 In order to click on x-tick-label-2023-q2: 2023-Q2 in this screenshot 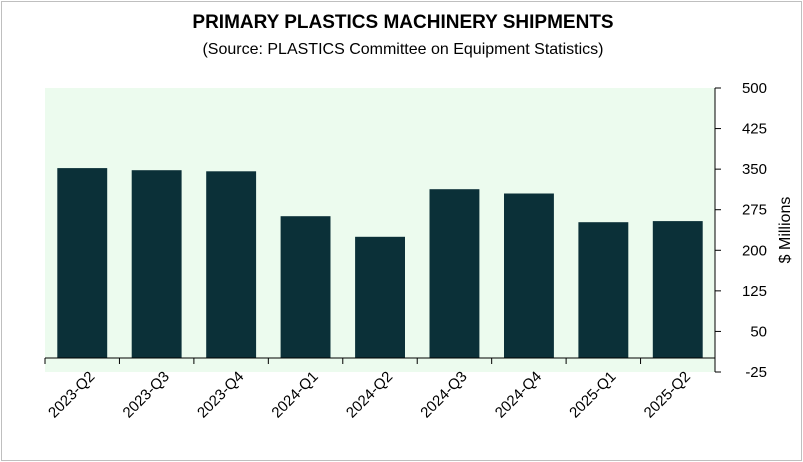, I will do `click(71, 394)`.